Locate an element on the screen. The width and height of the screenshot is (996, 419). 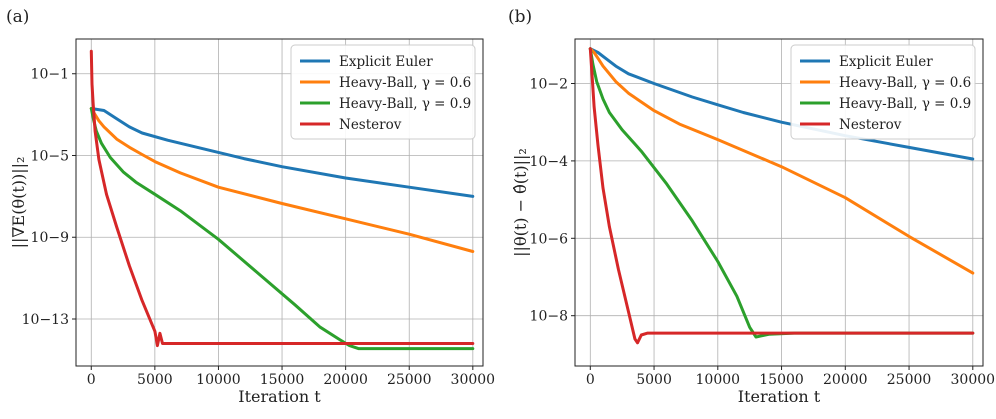
y-tick-label: 10−2 is located at coordinates (549, 85).